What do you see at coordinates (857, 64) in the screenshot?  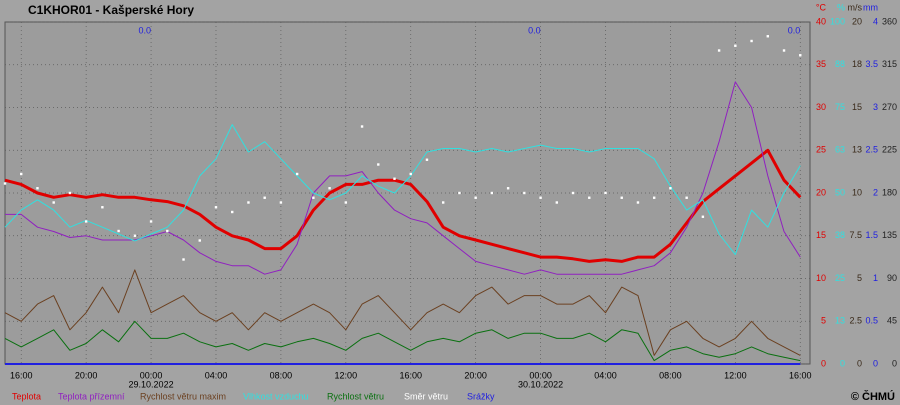 I see `y-tick-label: 18` at bounding box center [857, 64].